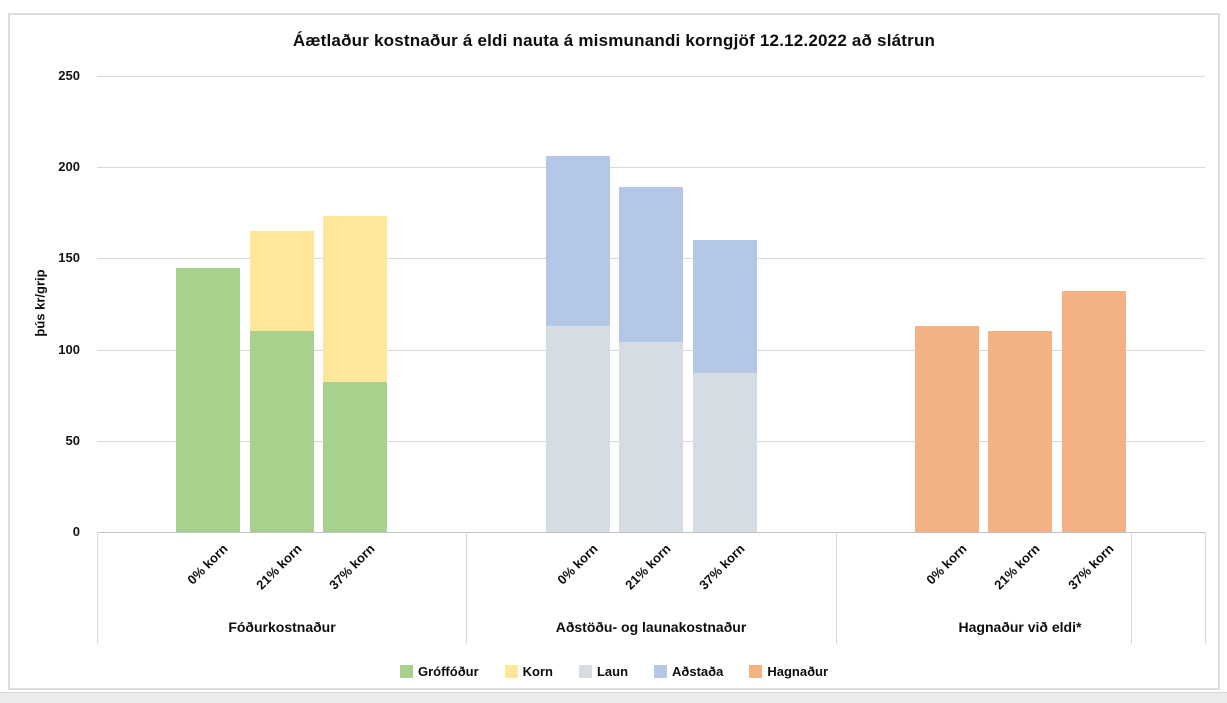 The width and height of the screenshot is (1227, 703). What do you see at coordinates (69, 349) in the screenshot?
I see `y-tick-label: 100` at bounding box center [69, 349].